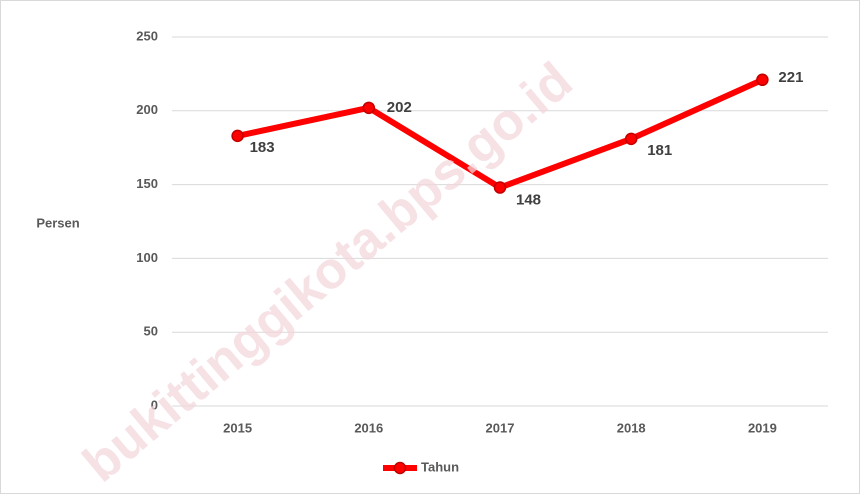 This screenshot has width=860, height=494. Describe the element at coordinates (147, 35) in the screenshot. I see `y-tick-label: 250` at that location.